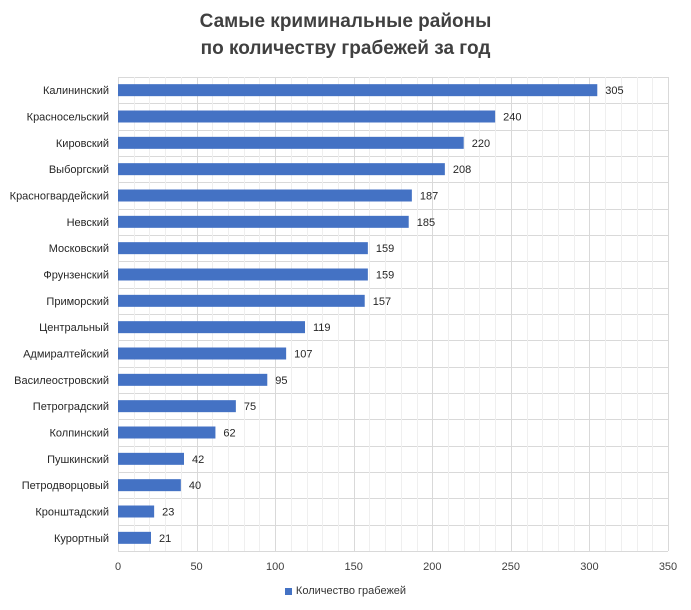  I want to click on category-label: Московский, so click(79, 249).